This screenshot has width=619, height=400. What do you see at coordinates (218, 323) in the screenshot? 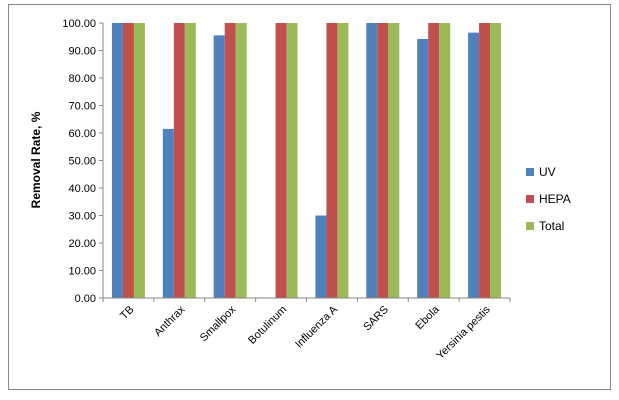
I see `x-tick-label: Smallpox` at bounding box center [218, 323].